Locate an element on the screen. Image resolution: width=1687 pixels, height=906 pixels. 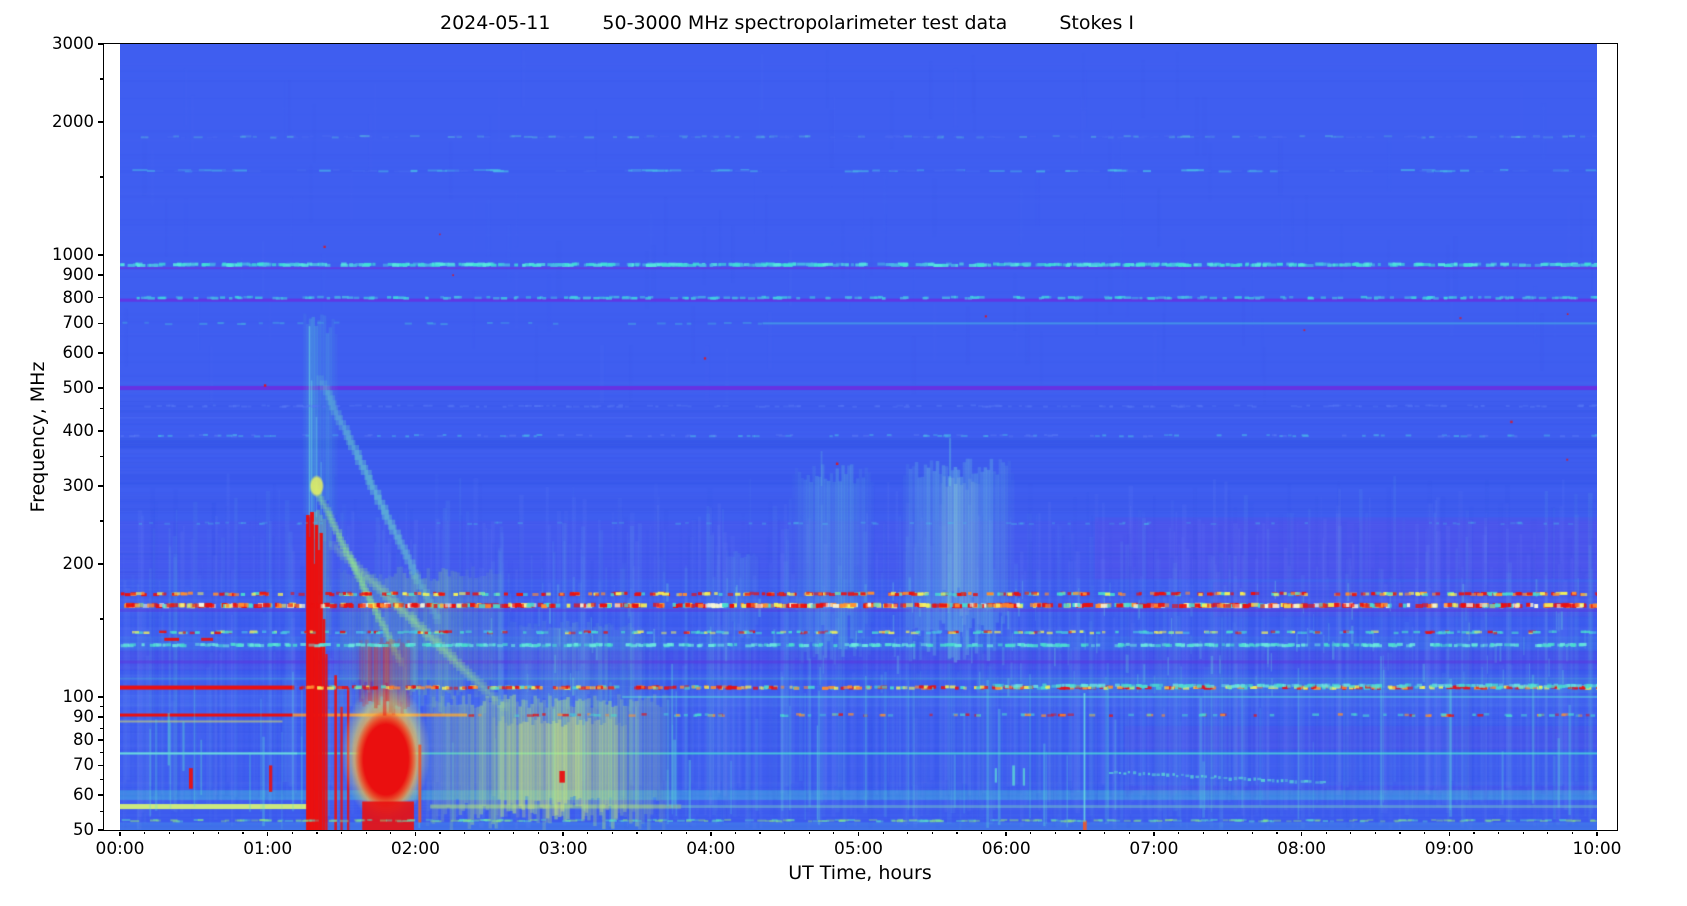
y-tick-label: 1000 is located at coordinates (73, 254).